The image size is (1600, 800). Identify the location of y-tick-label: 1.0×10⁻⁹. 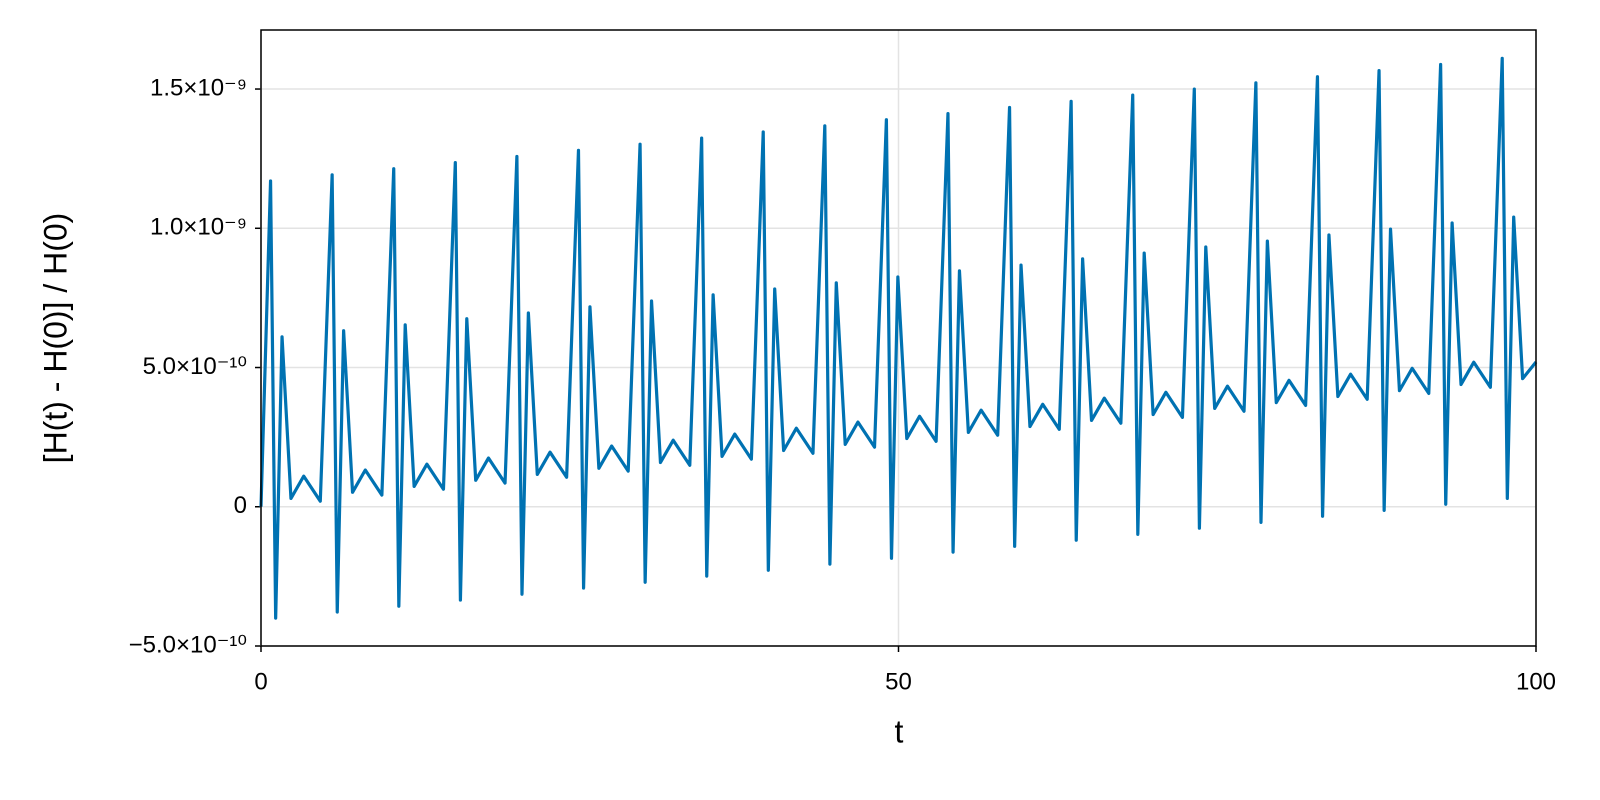
(198, 227).